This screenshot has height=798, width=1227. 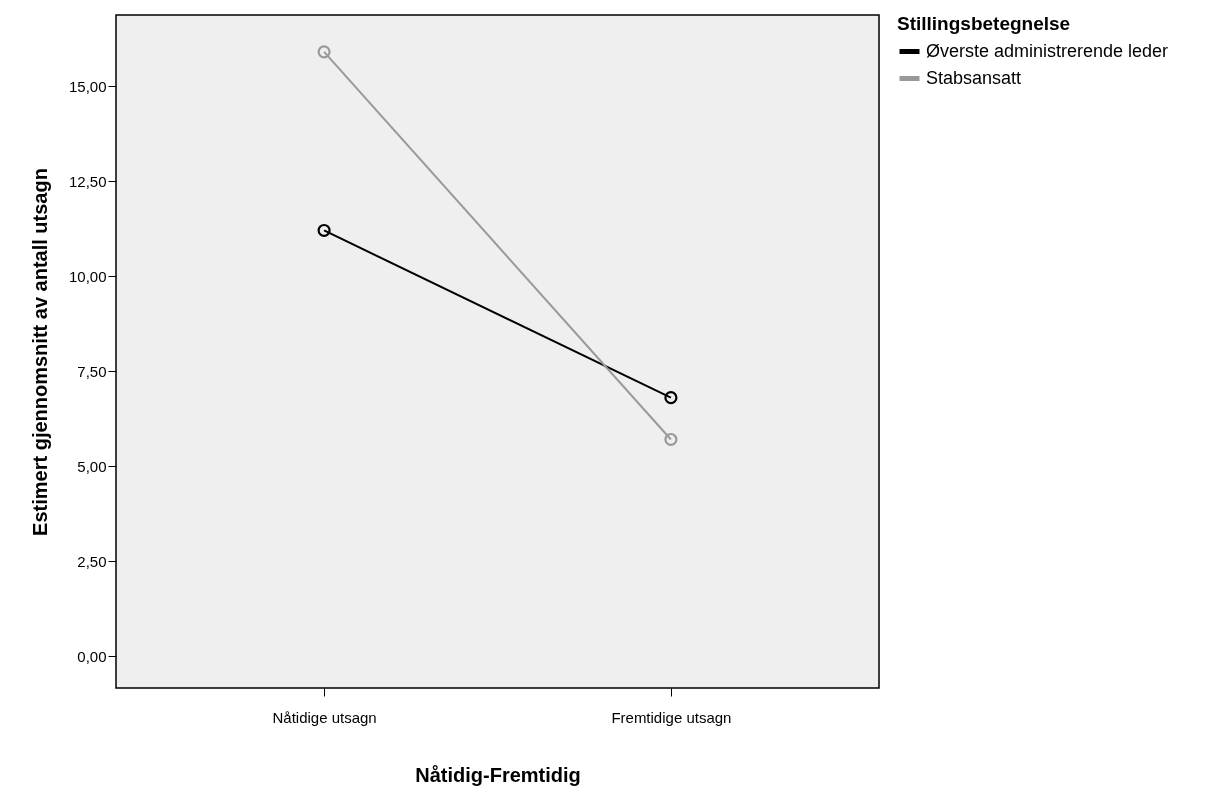 I want to click on y-tick-label: 12,50, so click(x=87, y=181).